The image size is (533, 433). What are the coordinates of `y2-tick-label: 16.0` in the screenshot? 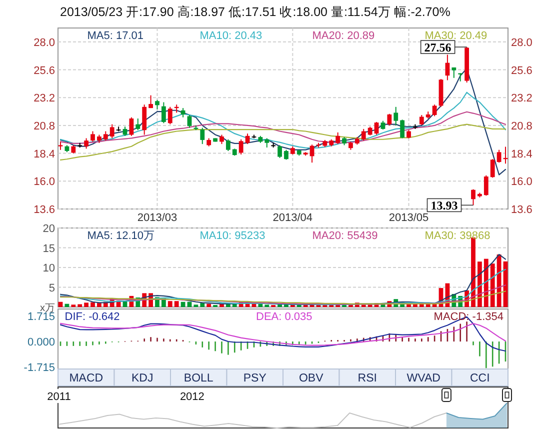 It's located at (521, 182).